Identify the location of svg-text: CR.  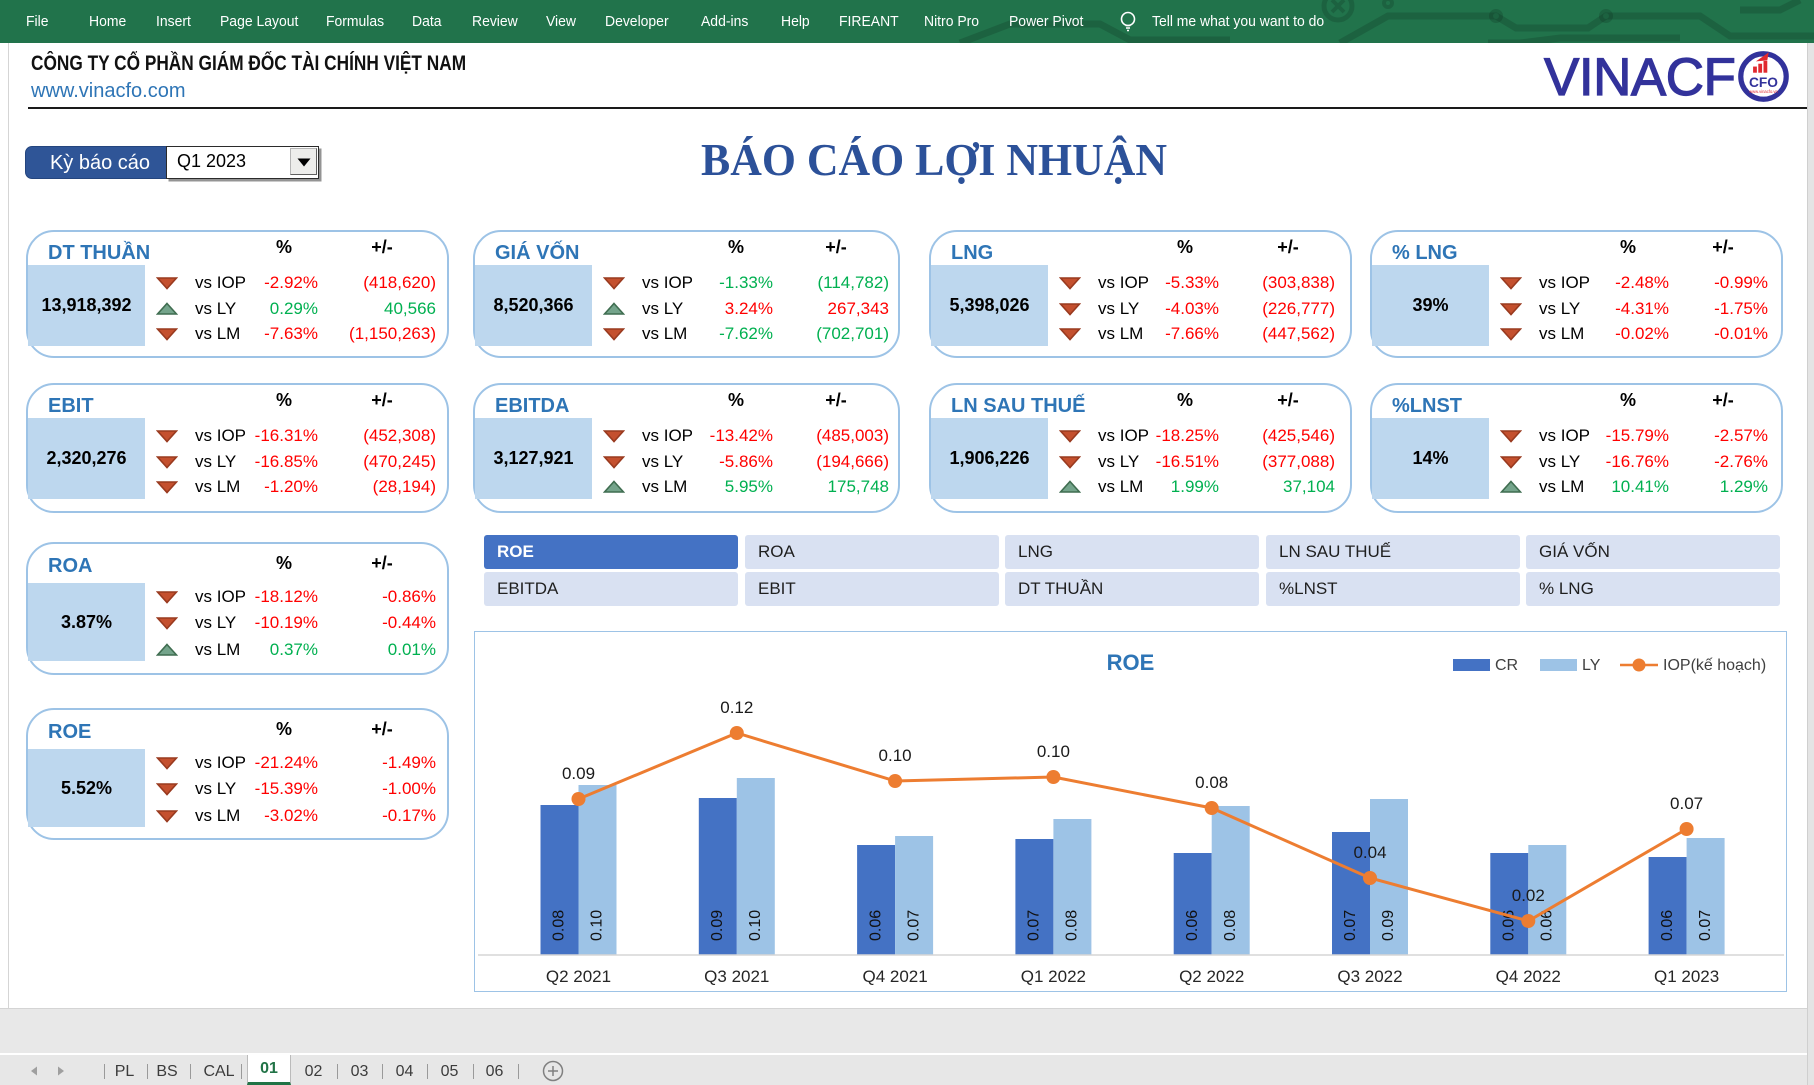
(1506, 665).